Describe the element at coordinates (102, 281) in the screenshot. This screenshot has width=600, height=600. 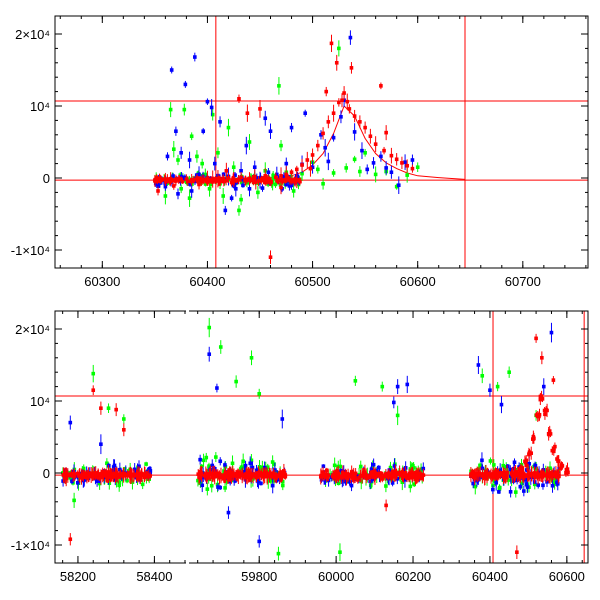
I see `x-tick-label: 60300` at that location.